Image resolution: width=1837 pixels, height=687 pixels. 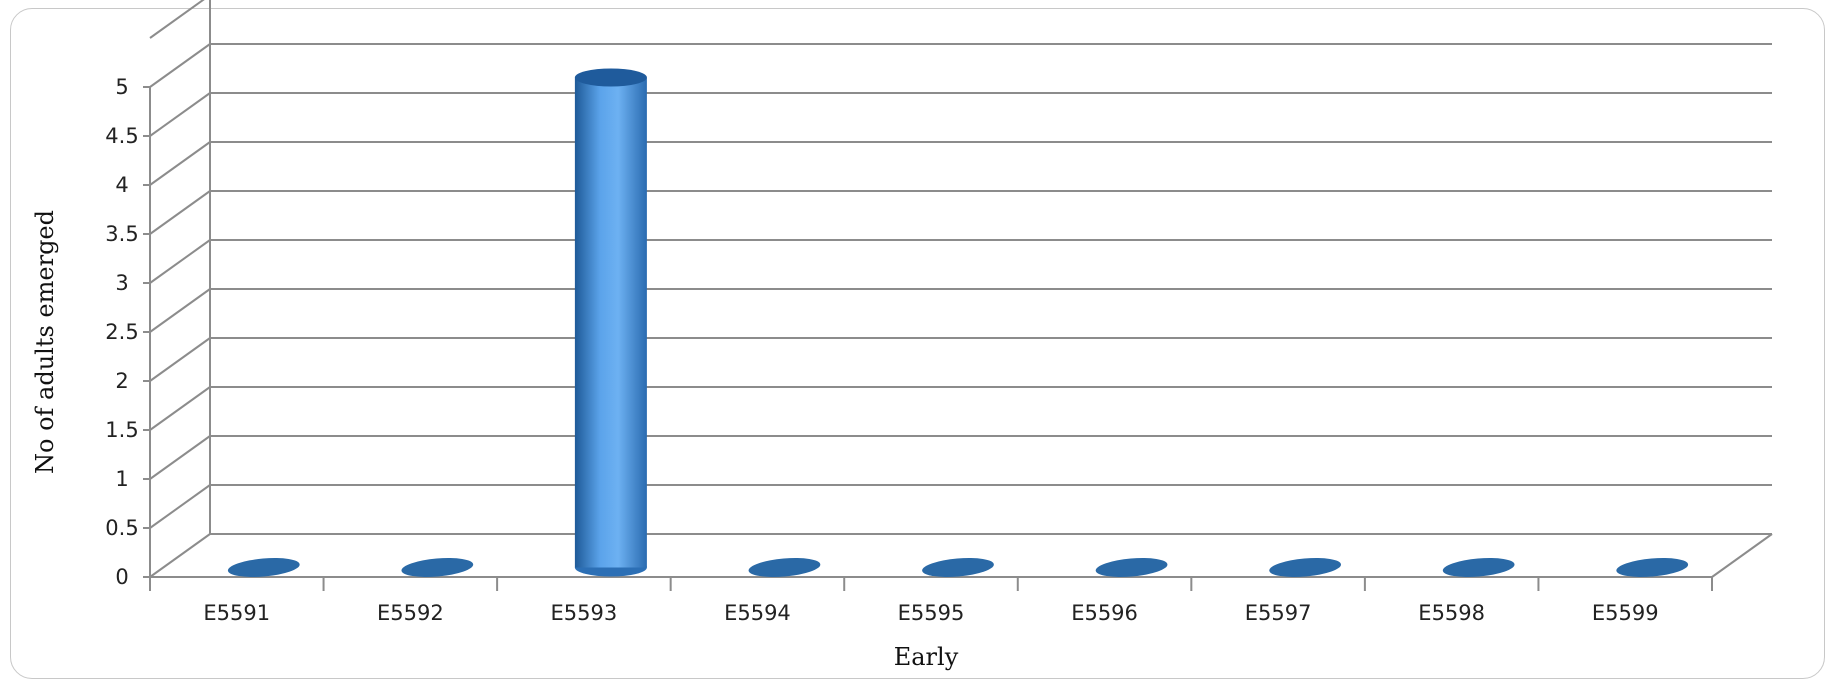 I want to click on x-tick-label: E5591, so click(x=236, y=613).